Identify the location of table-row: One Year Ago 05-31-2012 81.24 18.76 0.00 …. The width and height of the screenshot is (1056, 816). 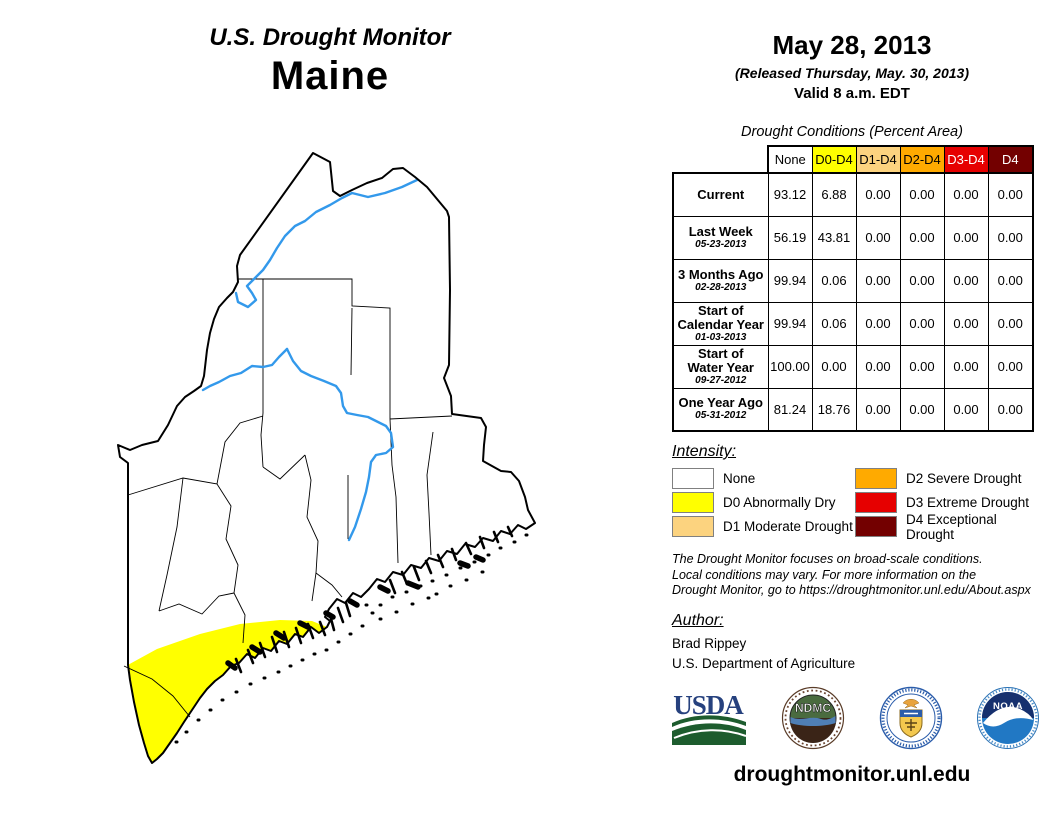
(853, 409).